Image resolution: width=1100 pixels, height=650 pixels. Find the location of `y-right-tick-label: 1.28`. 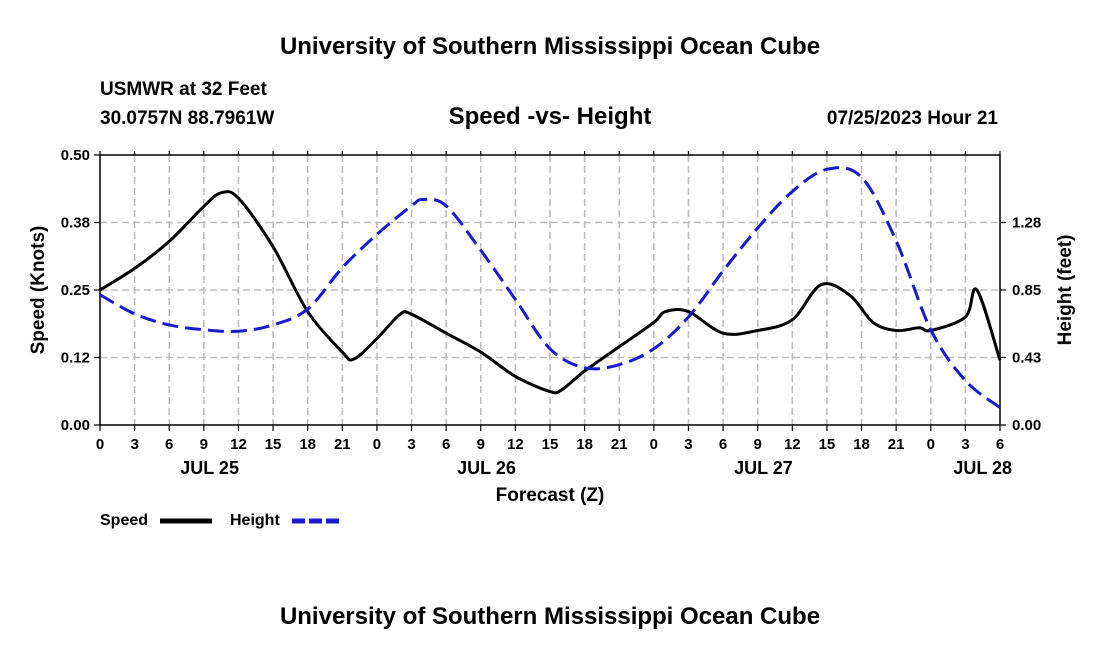

y-right-tick-label: 1.28 is located at coordinates (1026, 223).